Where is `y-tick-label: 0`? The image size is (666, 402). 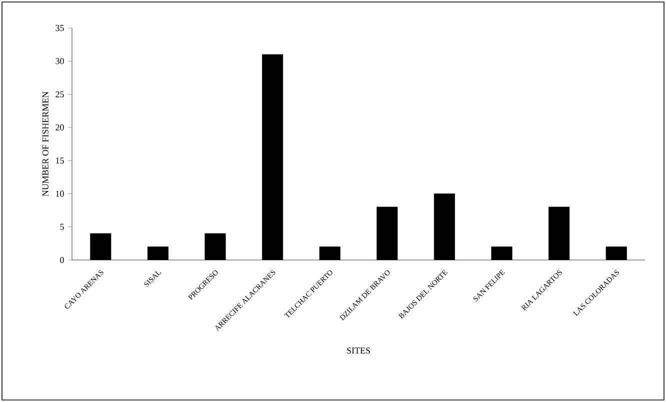 y-tick-label: 0 is located at coordinates (62, 260).